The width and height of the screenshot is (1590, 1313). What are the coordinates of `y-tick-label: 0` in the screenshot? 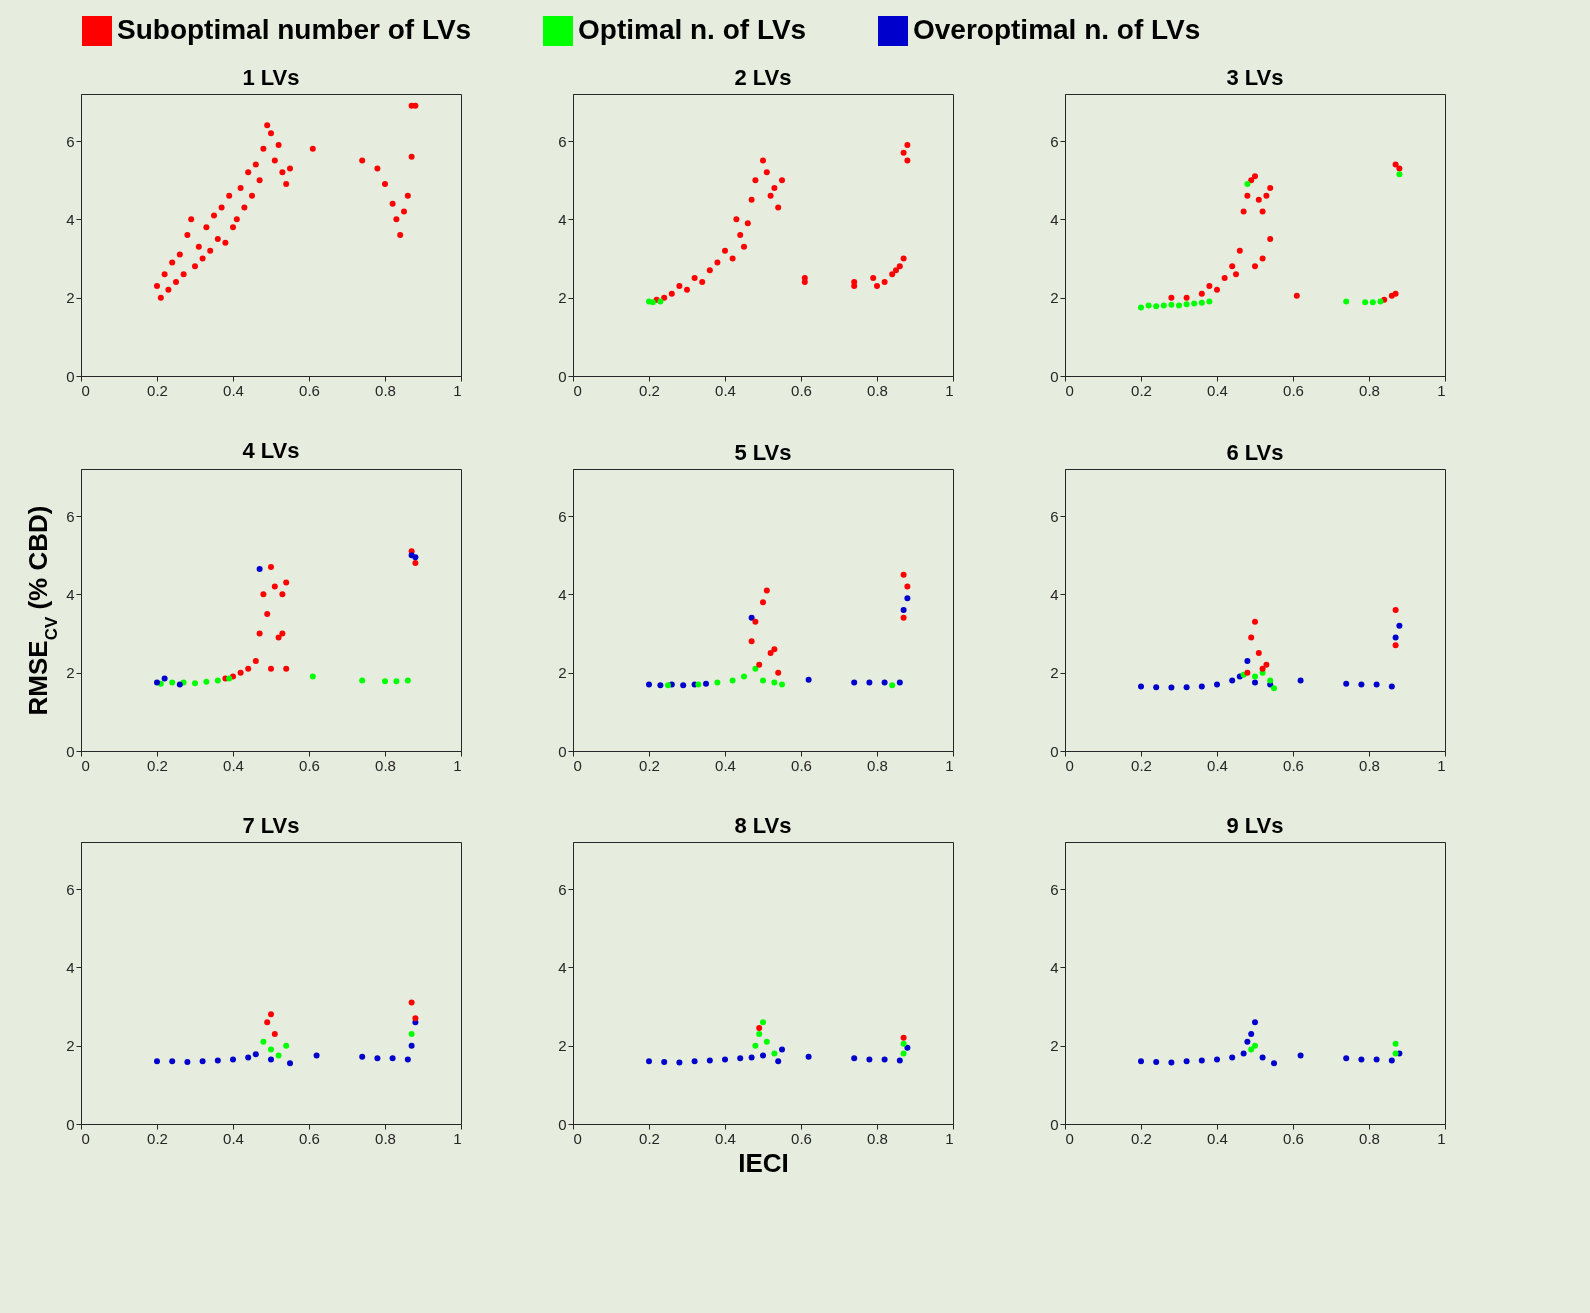 It's located at (70, 376).